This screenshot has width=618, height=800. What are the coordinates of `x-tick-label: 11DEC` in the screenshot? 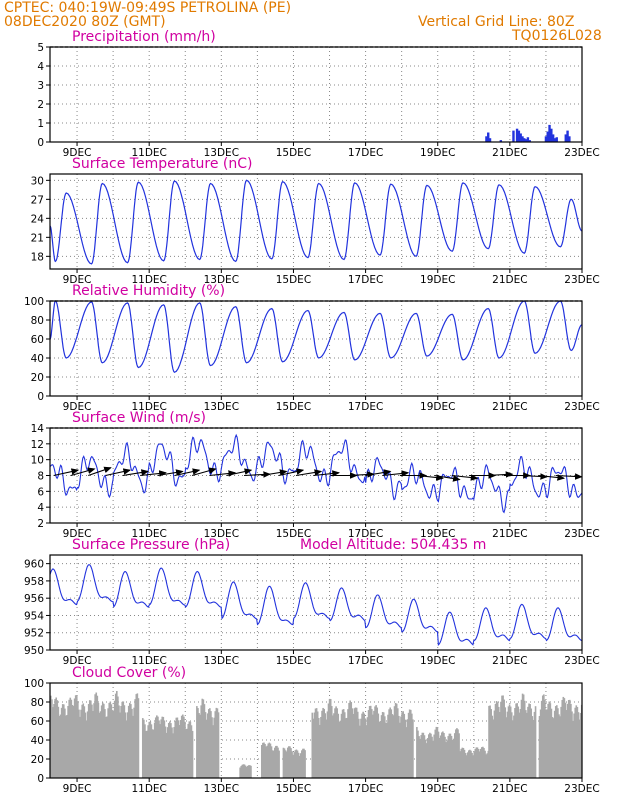 It's located at (148, 534).